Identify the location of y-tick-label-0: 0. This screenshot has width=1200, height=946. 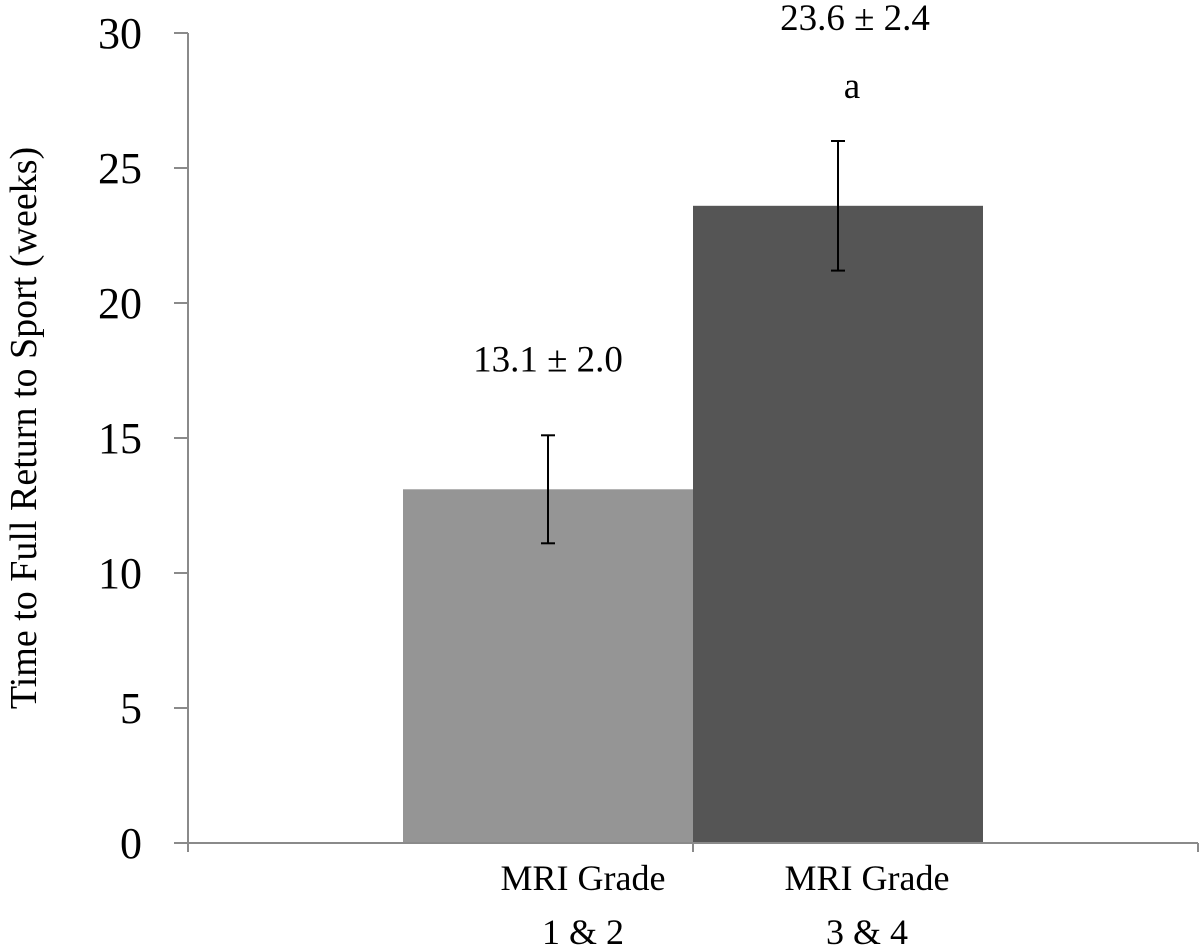
(131, 843).